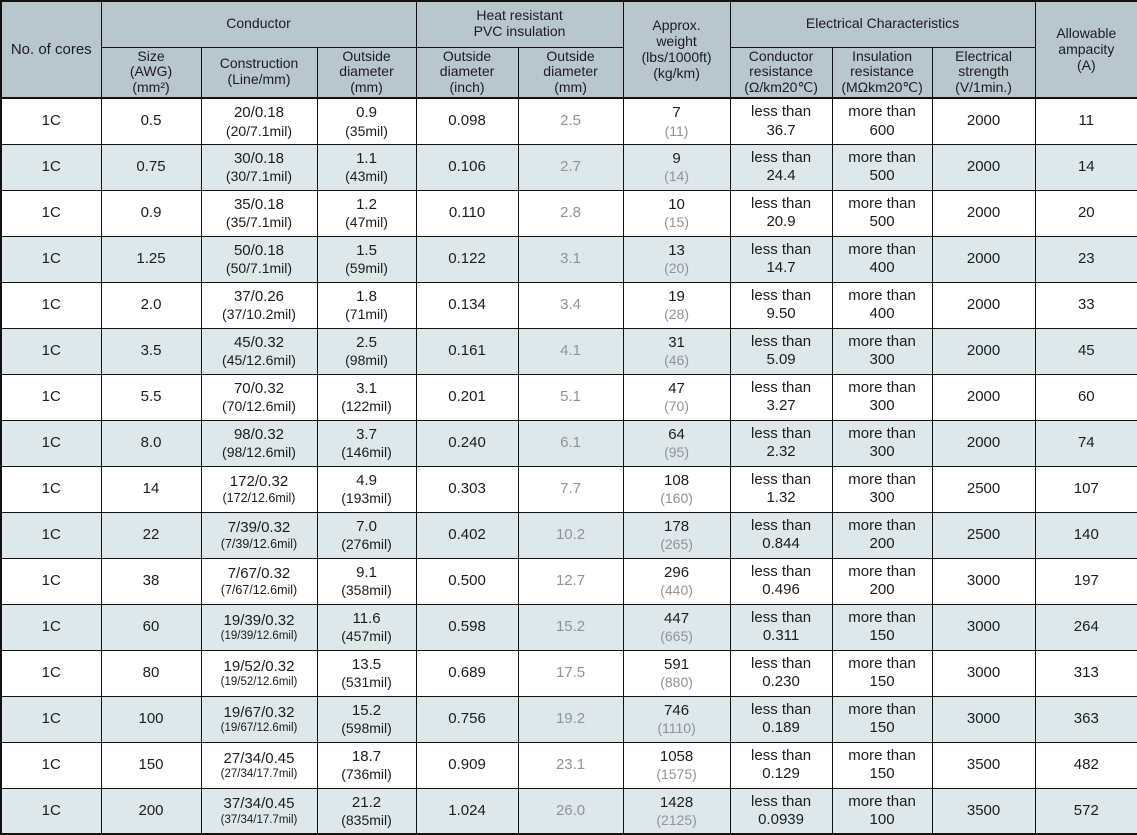 The width and height of the screenshot is (1137, 835). Describe the element at coordinates (259, 590) in the screenshot. I see `sub-value: (7/67/12.6mil)` at that location.